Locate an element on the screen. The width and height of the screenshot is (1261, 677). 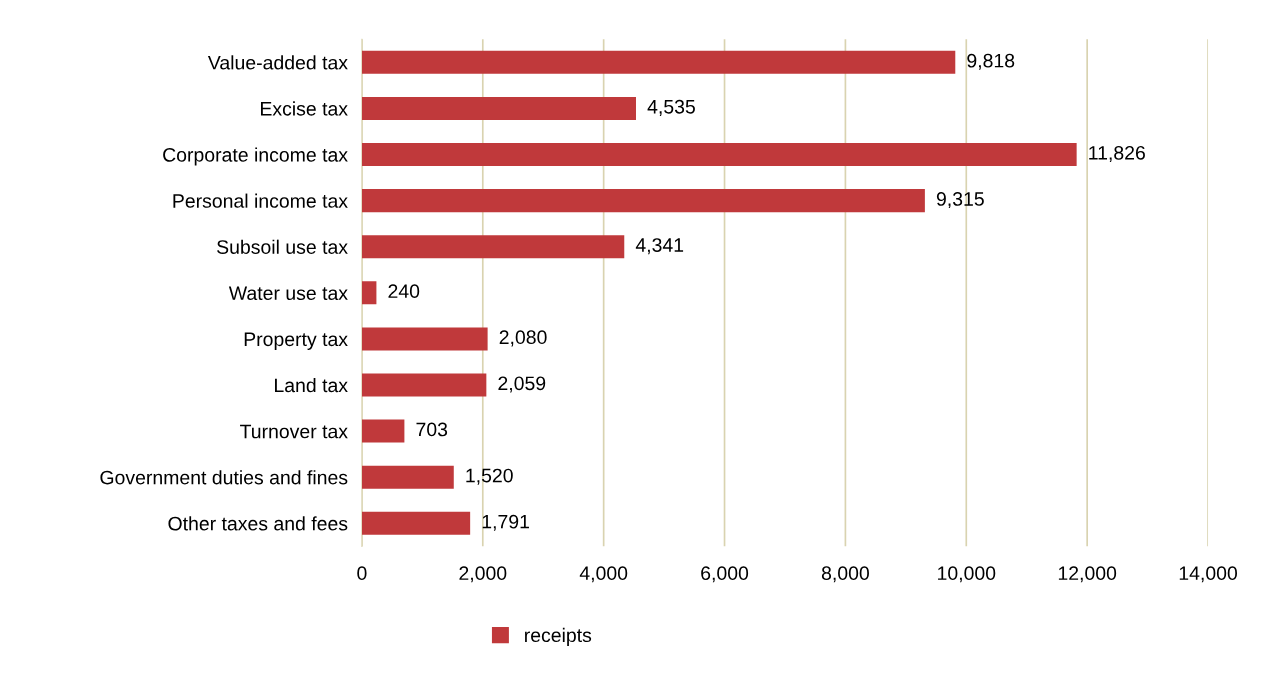
data-label: 1,520 is located at coordinates (489, 476).